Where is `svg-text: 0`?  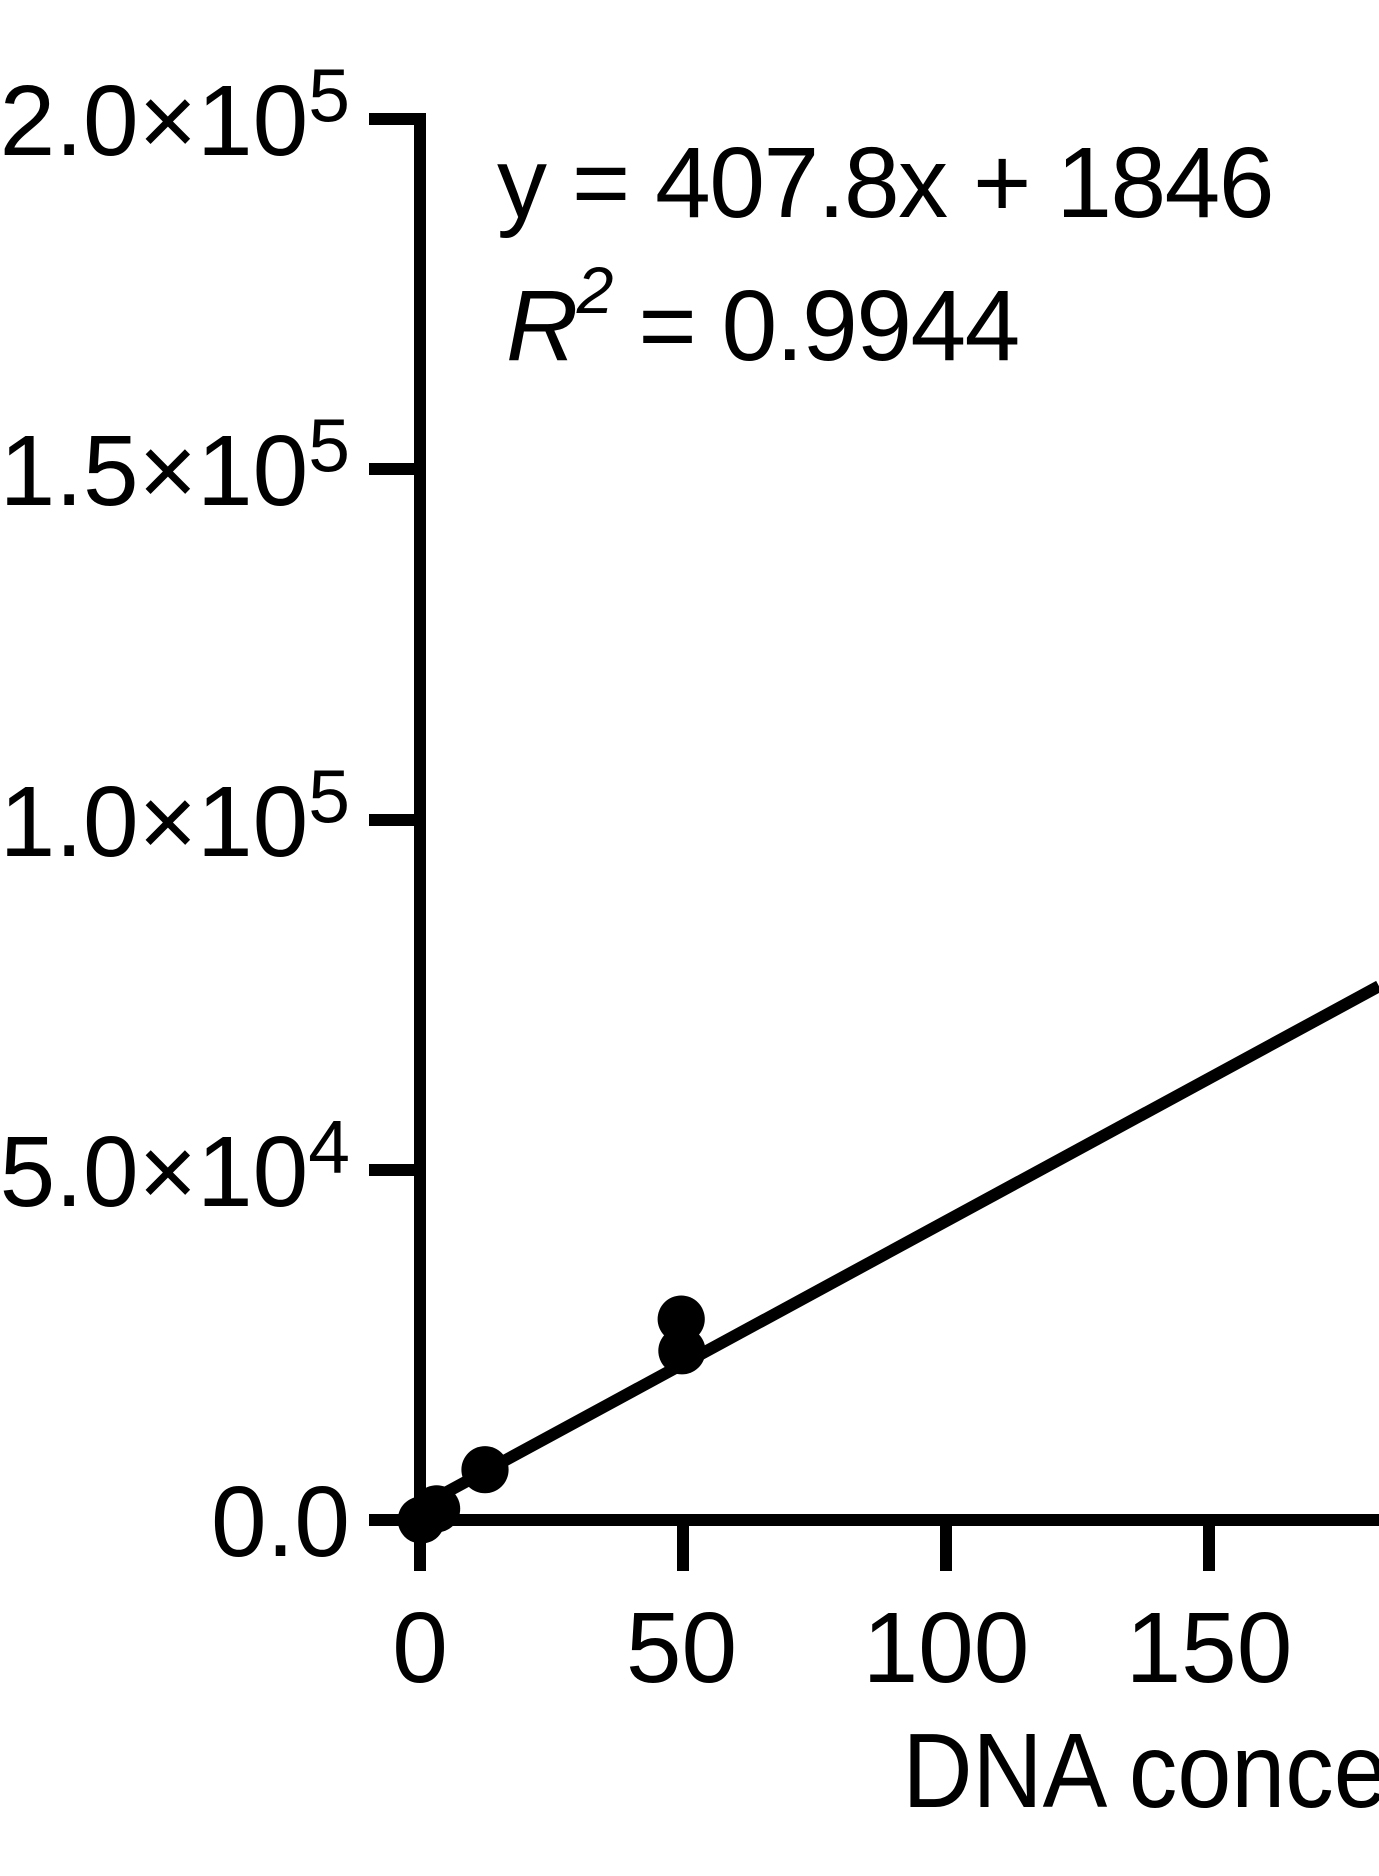
svg-text: 0 is located at coordinates (420, 1648).